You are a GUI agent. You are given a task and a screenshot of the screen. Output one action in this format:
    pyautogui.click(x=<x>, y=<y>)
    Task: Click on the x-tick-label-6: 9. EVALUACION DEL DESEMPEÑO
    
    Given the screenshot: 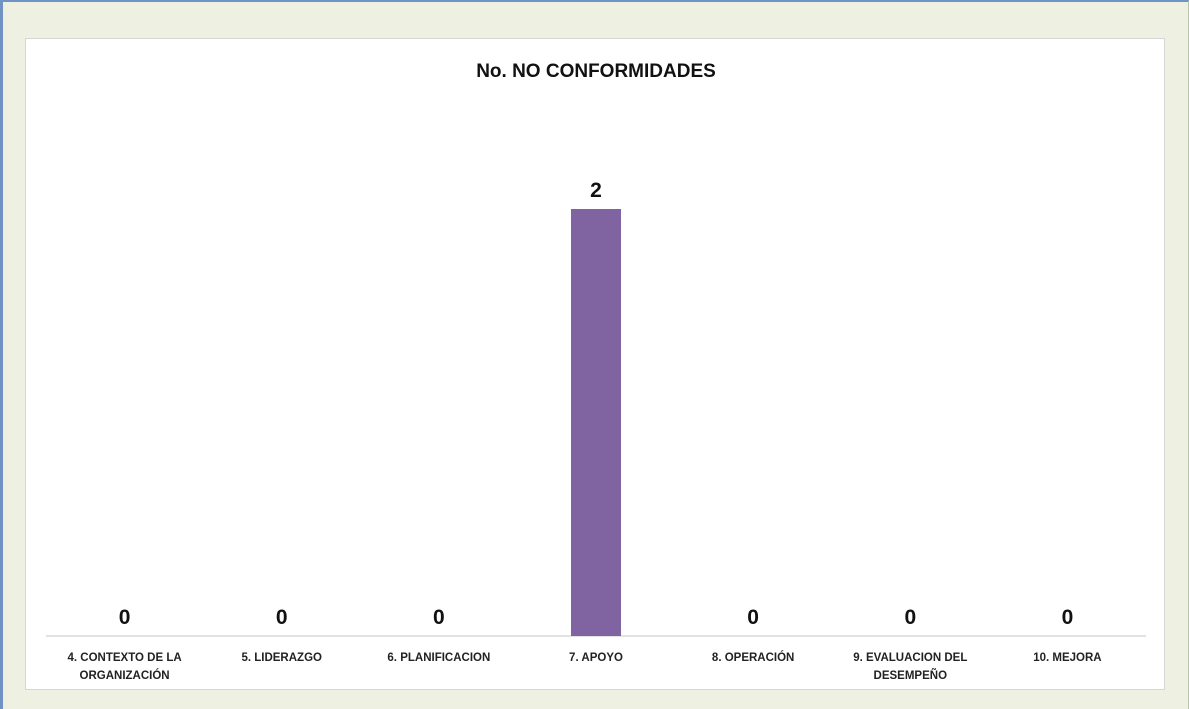 What is the action you would take?
    pyautogui.click(x=910, y=667)
    